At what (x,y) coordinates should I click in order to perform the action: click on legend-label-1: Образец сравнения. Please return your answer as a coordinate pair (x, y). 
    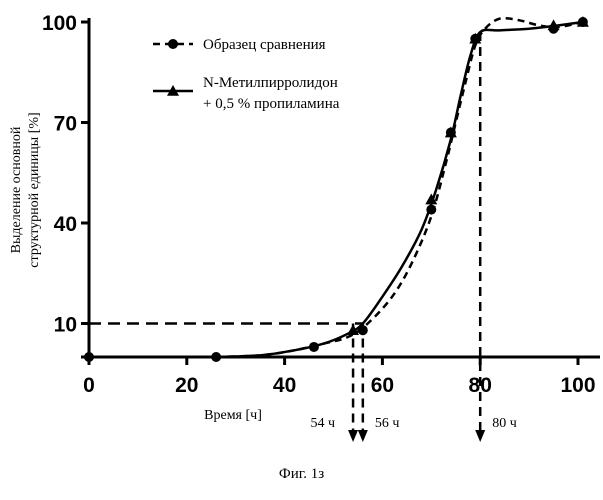
    Looking at the image, I should click on (264, 45).